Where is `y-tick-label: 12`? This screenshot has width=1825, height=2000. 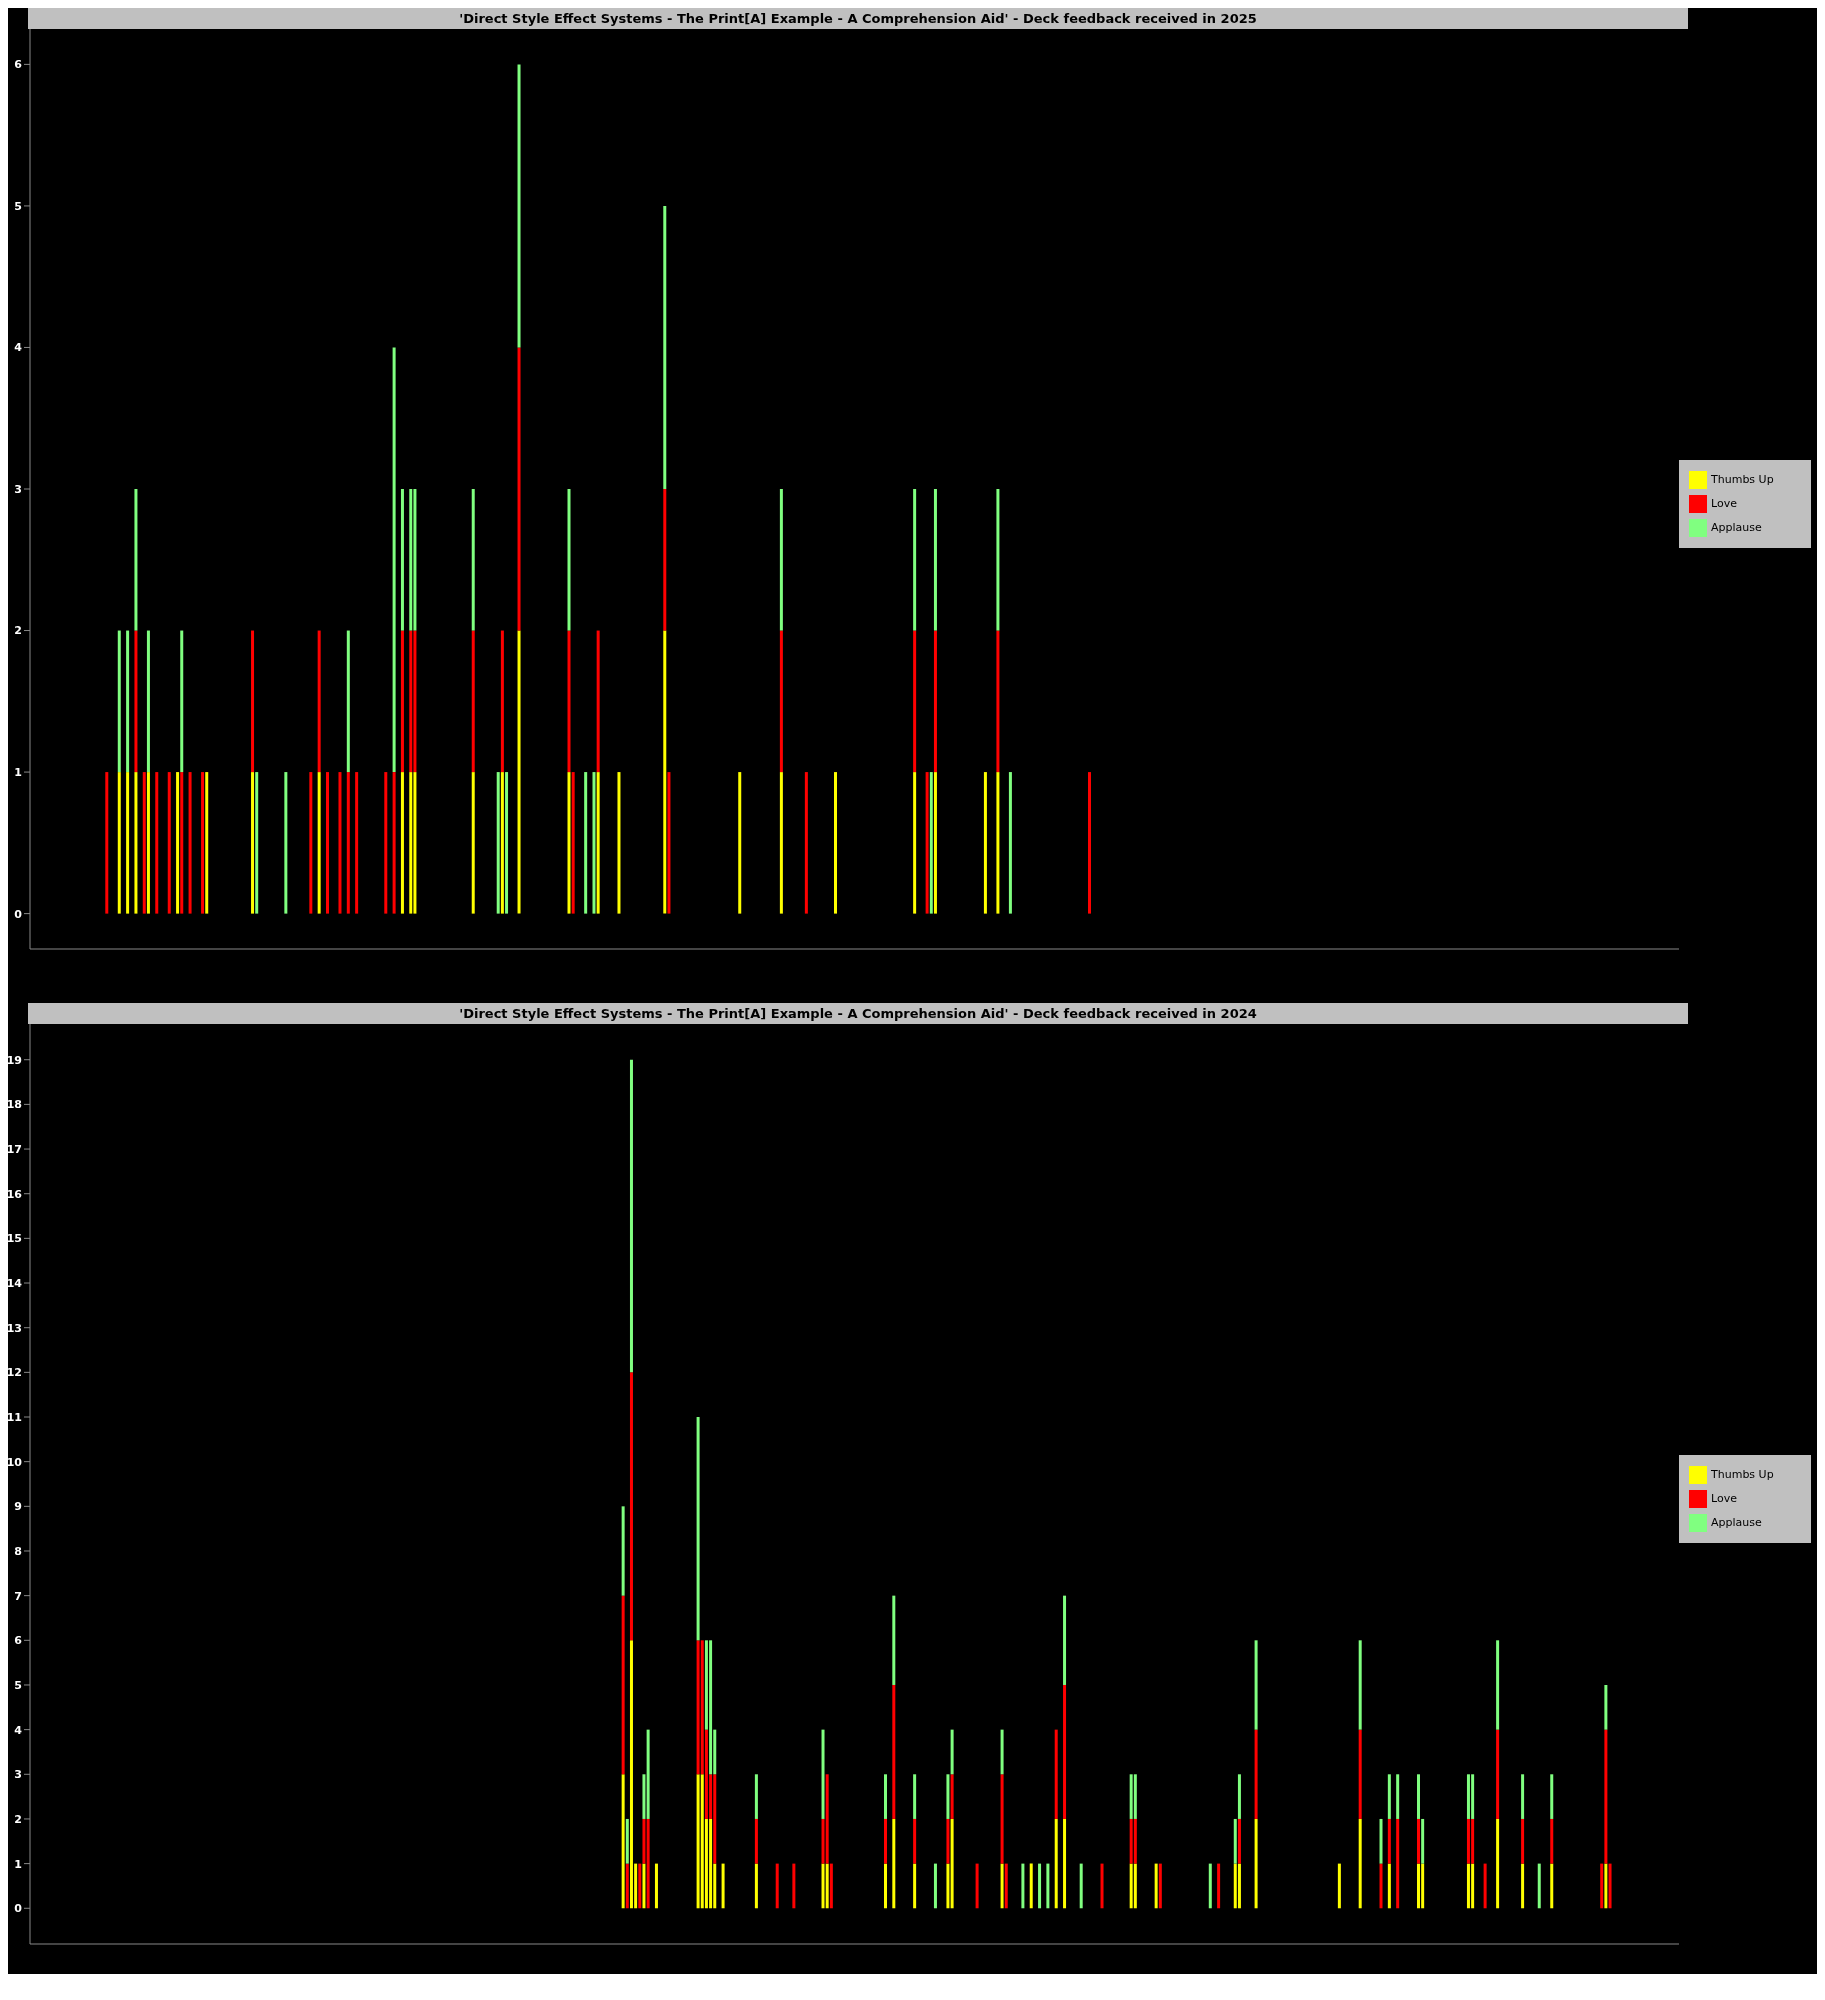 y-tick-label: 12 is located at coordinates (14, 1373).